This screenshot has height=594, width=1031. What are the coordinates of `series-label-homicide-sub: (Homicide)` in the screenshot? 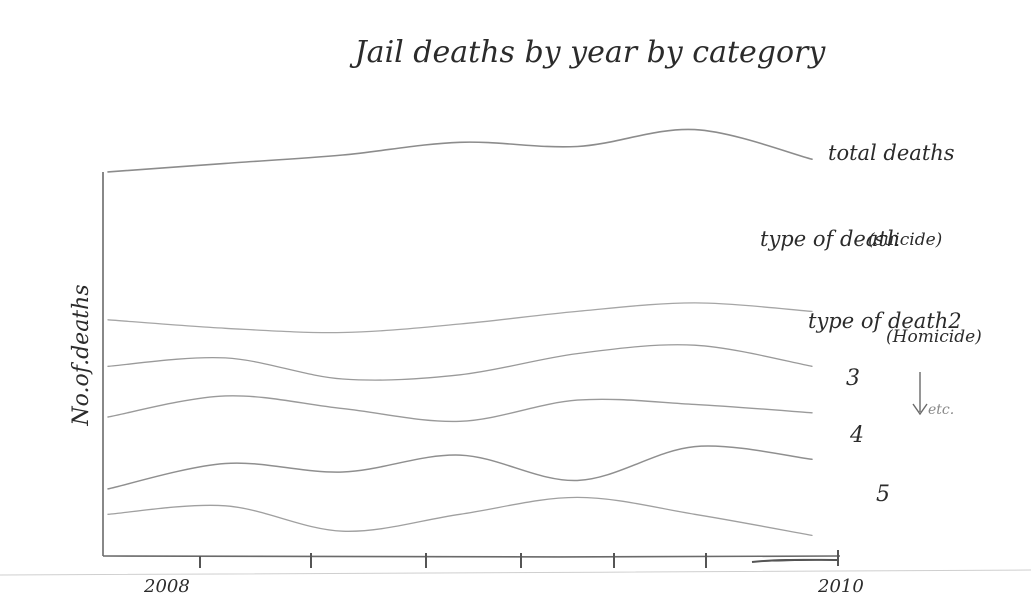 It's located at (934, 337).